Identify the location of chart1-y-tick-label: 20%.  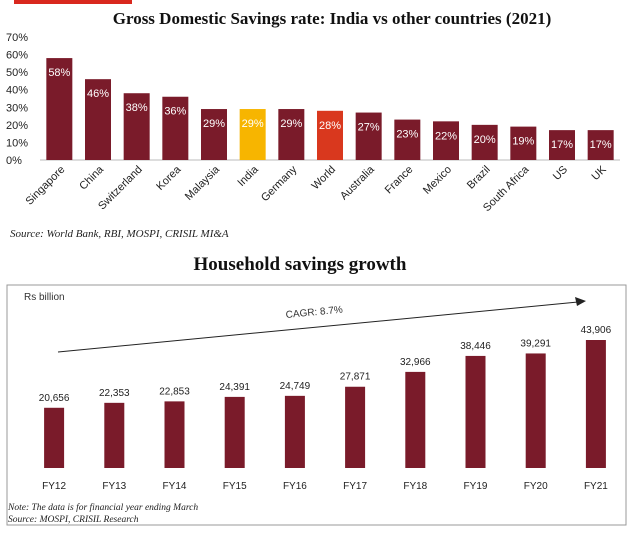
(17, 126).